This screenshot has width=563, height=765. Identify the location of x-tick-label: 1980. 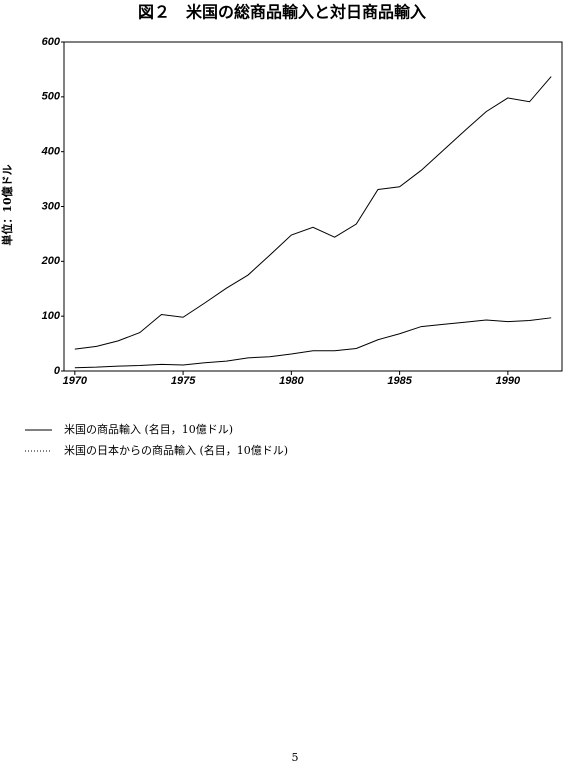
(291, 381).